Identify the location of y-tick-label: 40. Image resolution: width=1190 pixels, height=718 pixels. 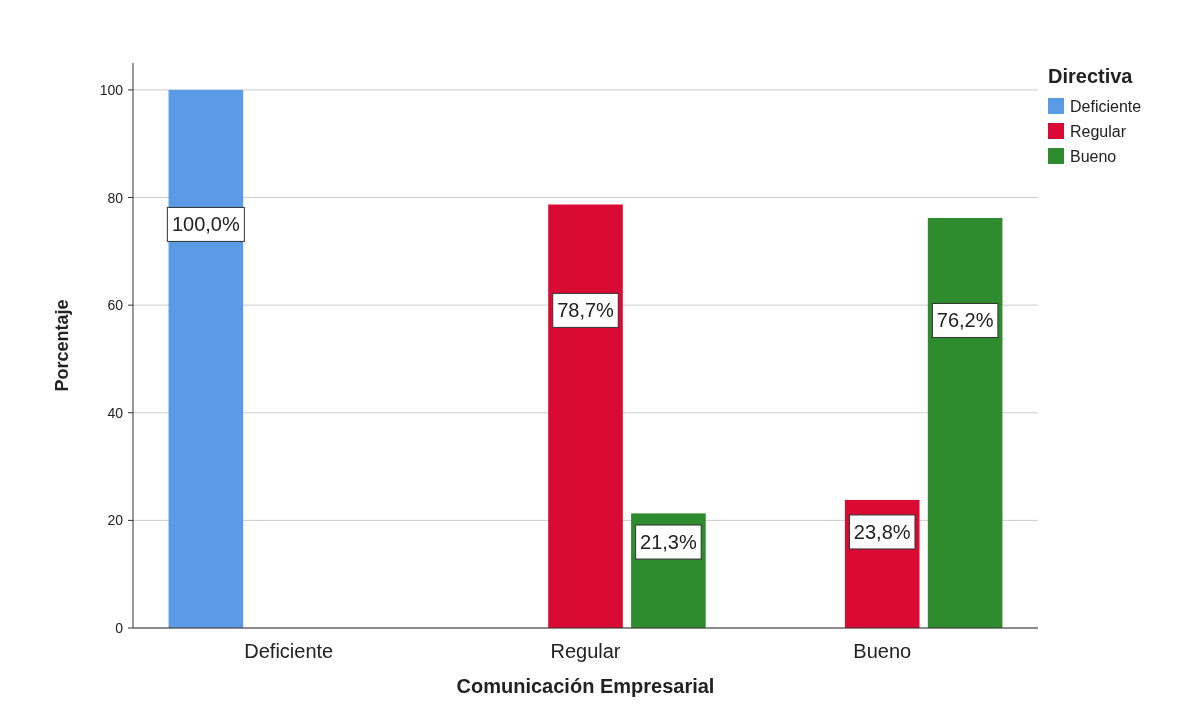
(115, 412).